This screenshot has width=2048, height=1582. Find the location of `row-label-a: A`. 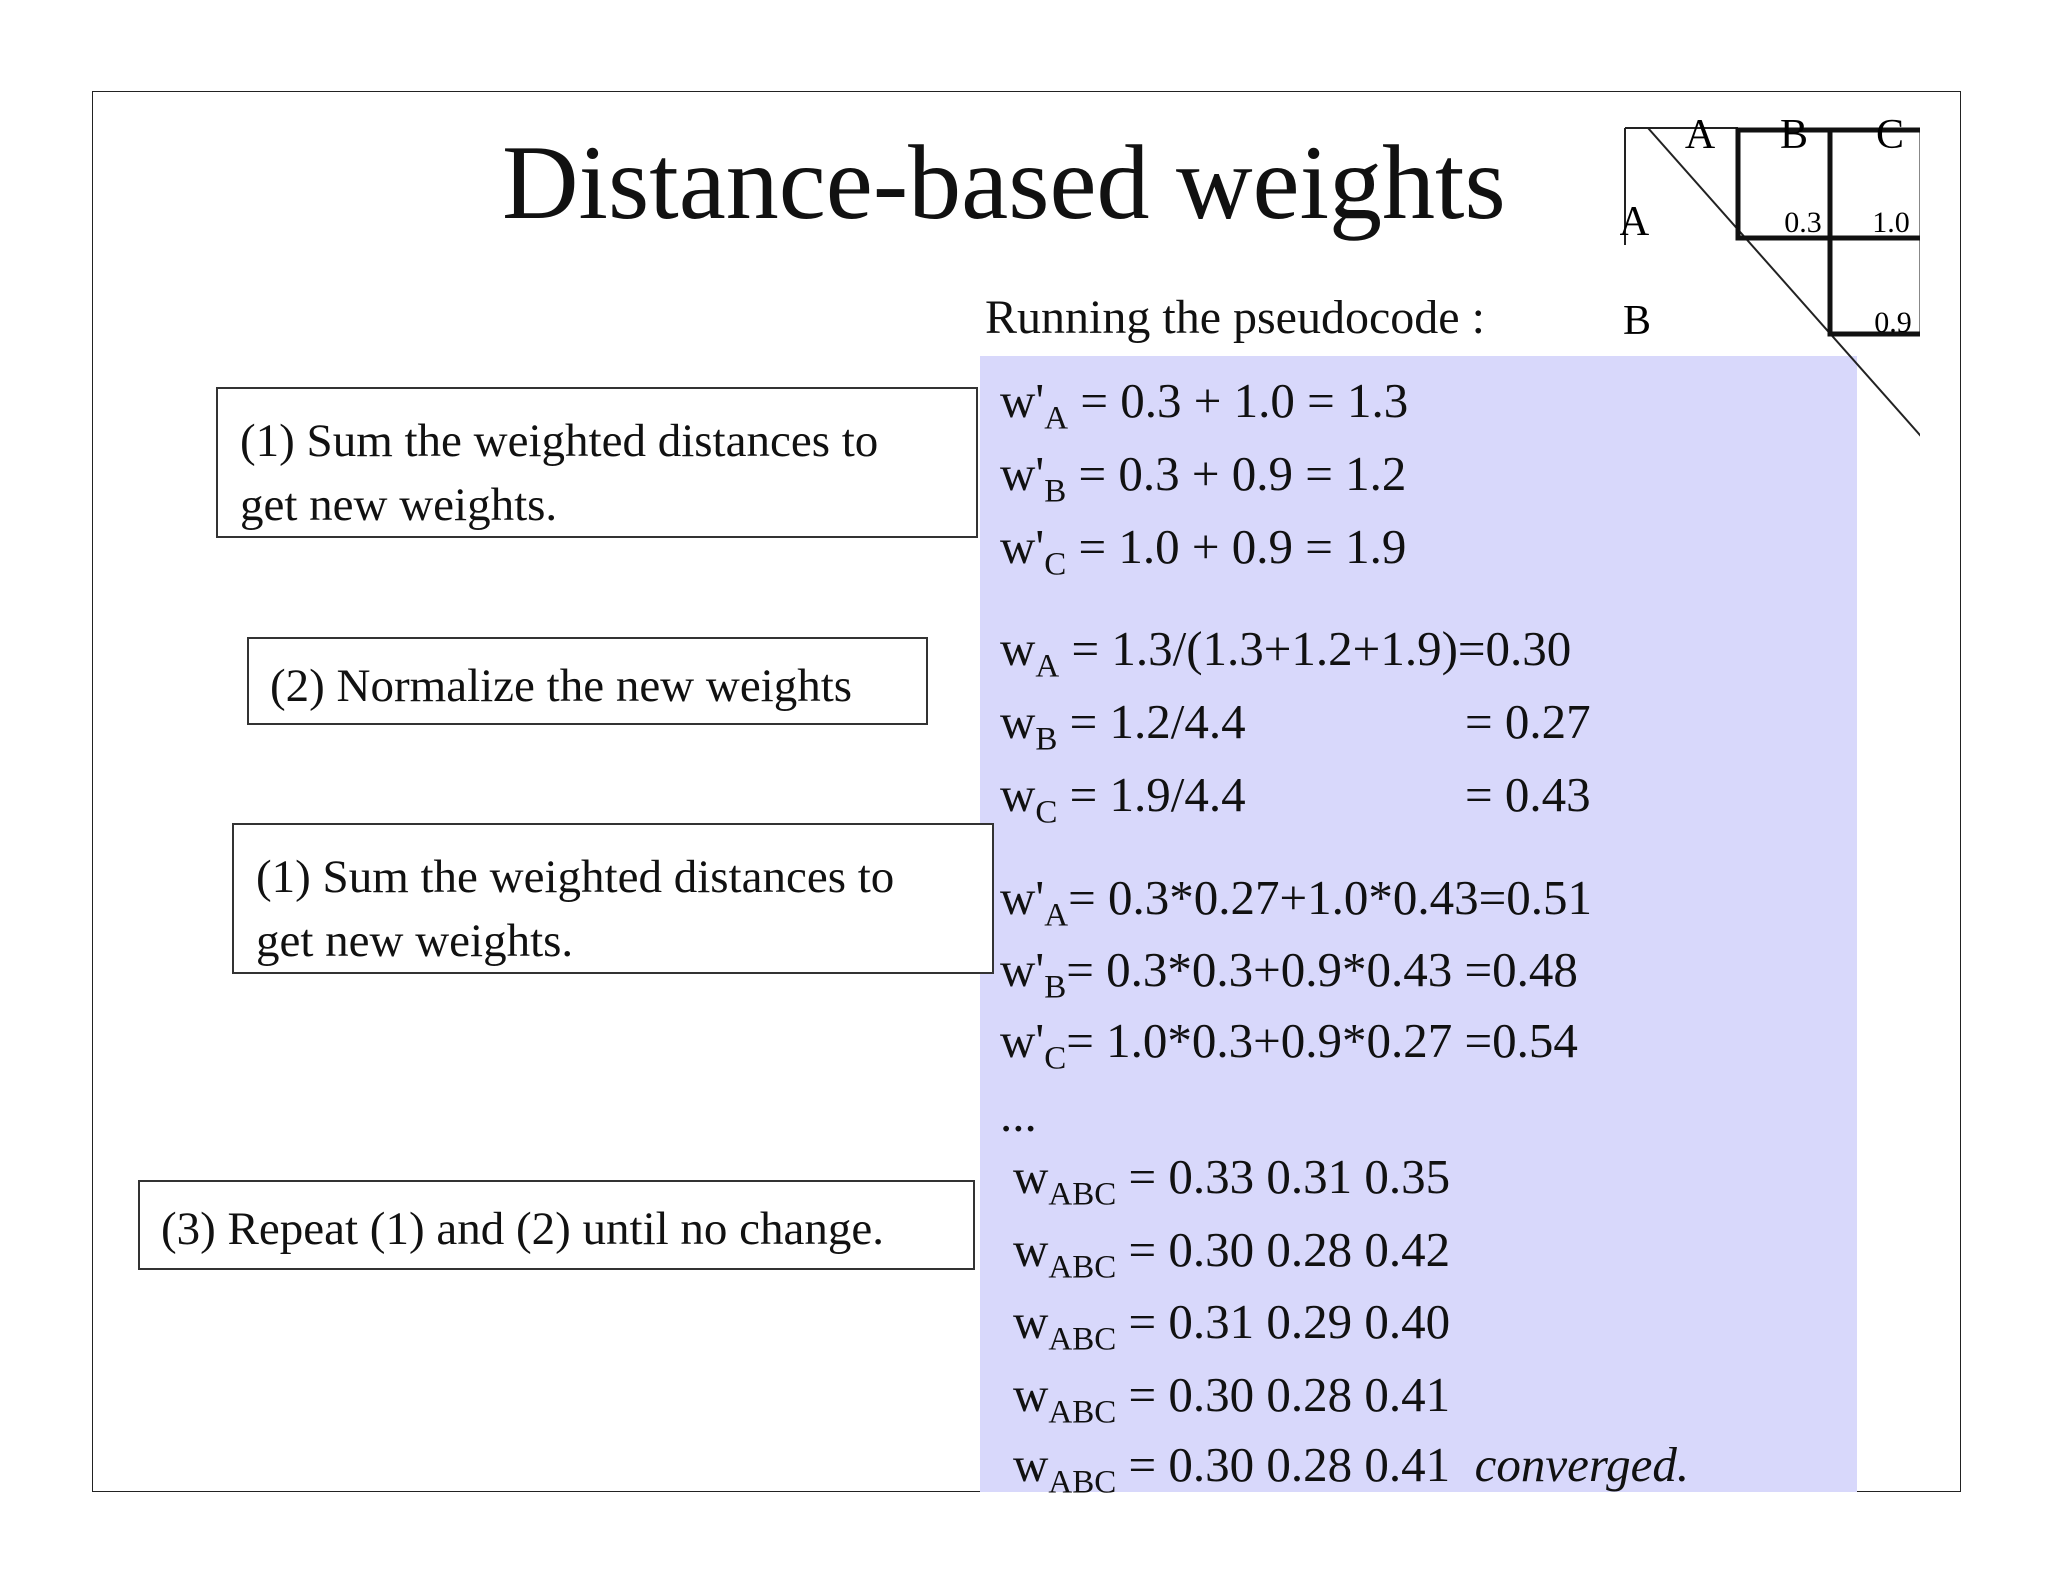

row-label-a: A is located at coordinates (1635, 222).